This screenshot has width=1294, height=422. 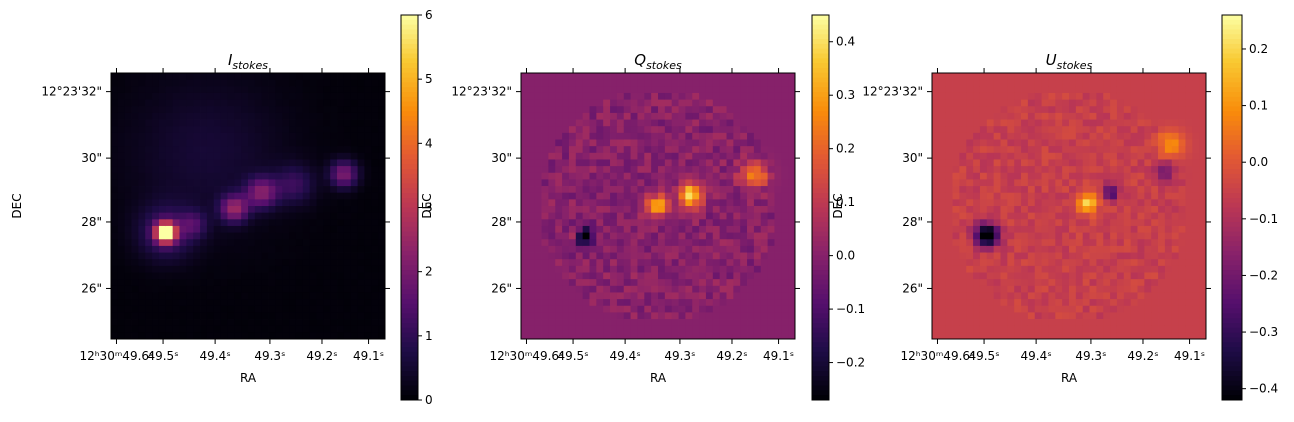 What do you see at coordinates (321, 356) in the screenshot?
I see `x-tick-label: 49.2ˢ` at bounding box center [321, 356].